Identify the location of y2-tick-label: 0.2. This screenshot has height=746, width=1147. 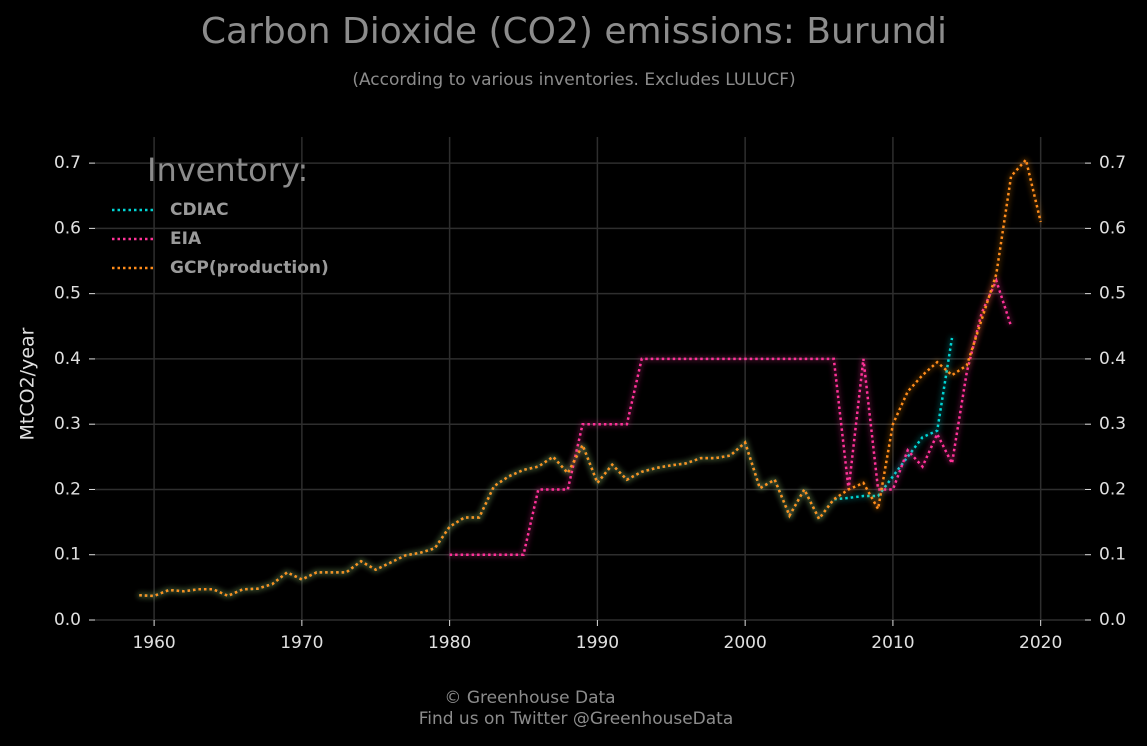
(1112, 489).